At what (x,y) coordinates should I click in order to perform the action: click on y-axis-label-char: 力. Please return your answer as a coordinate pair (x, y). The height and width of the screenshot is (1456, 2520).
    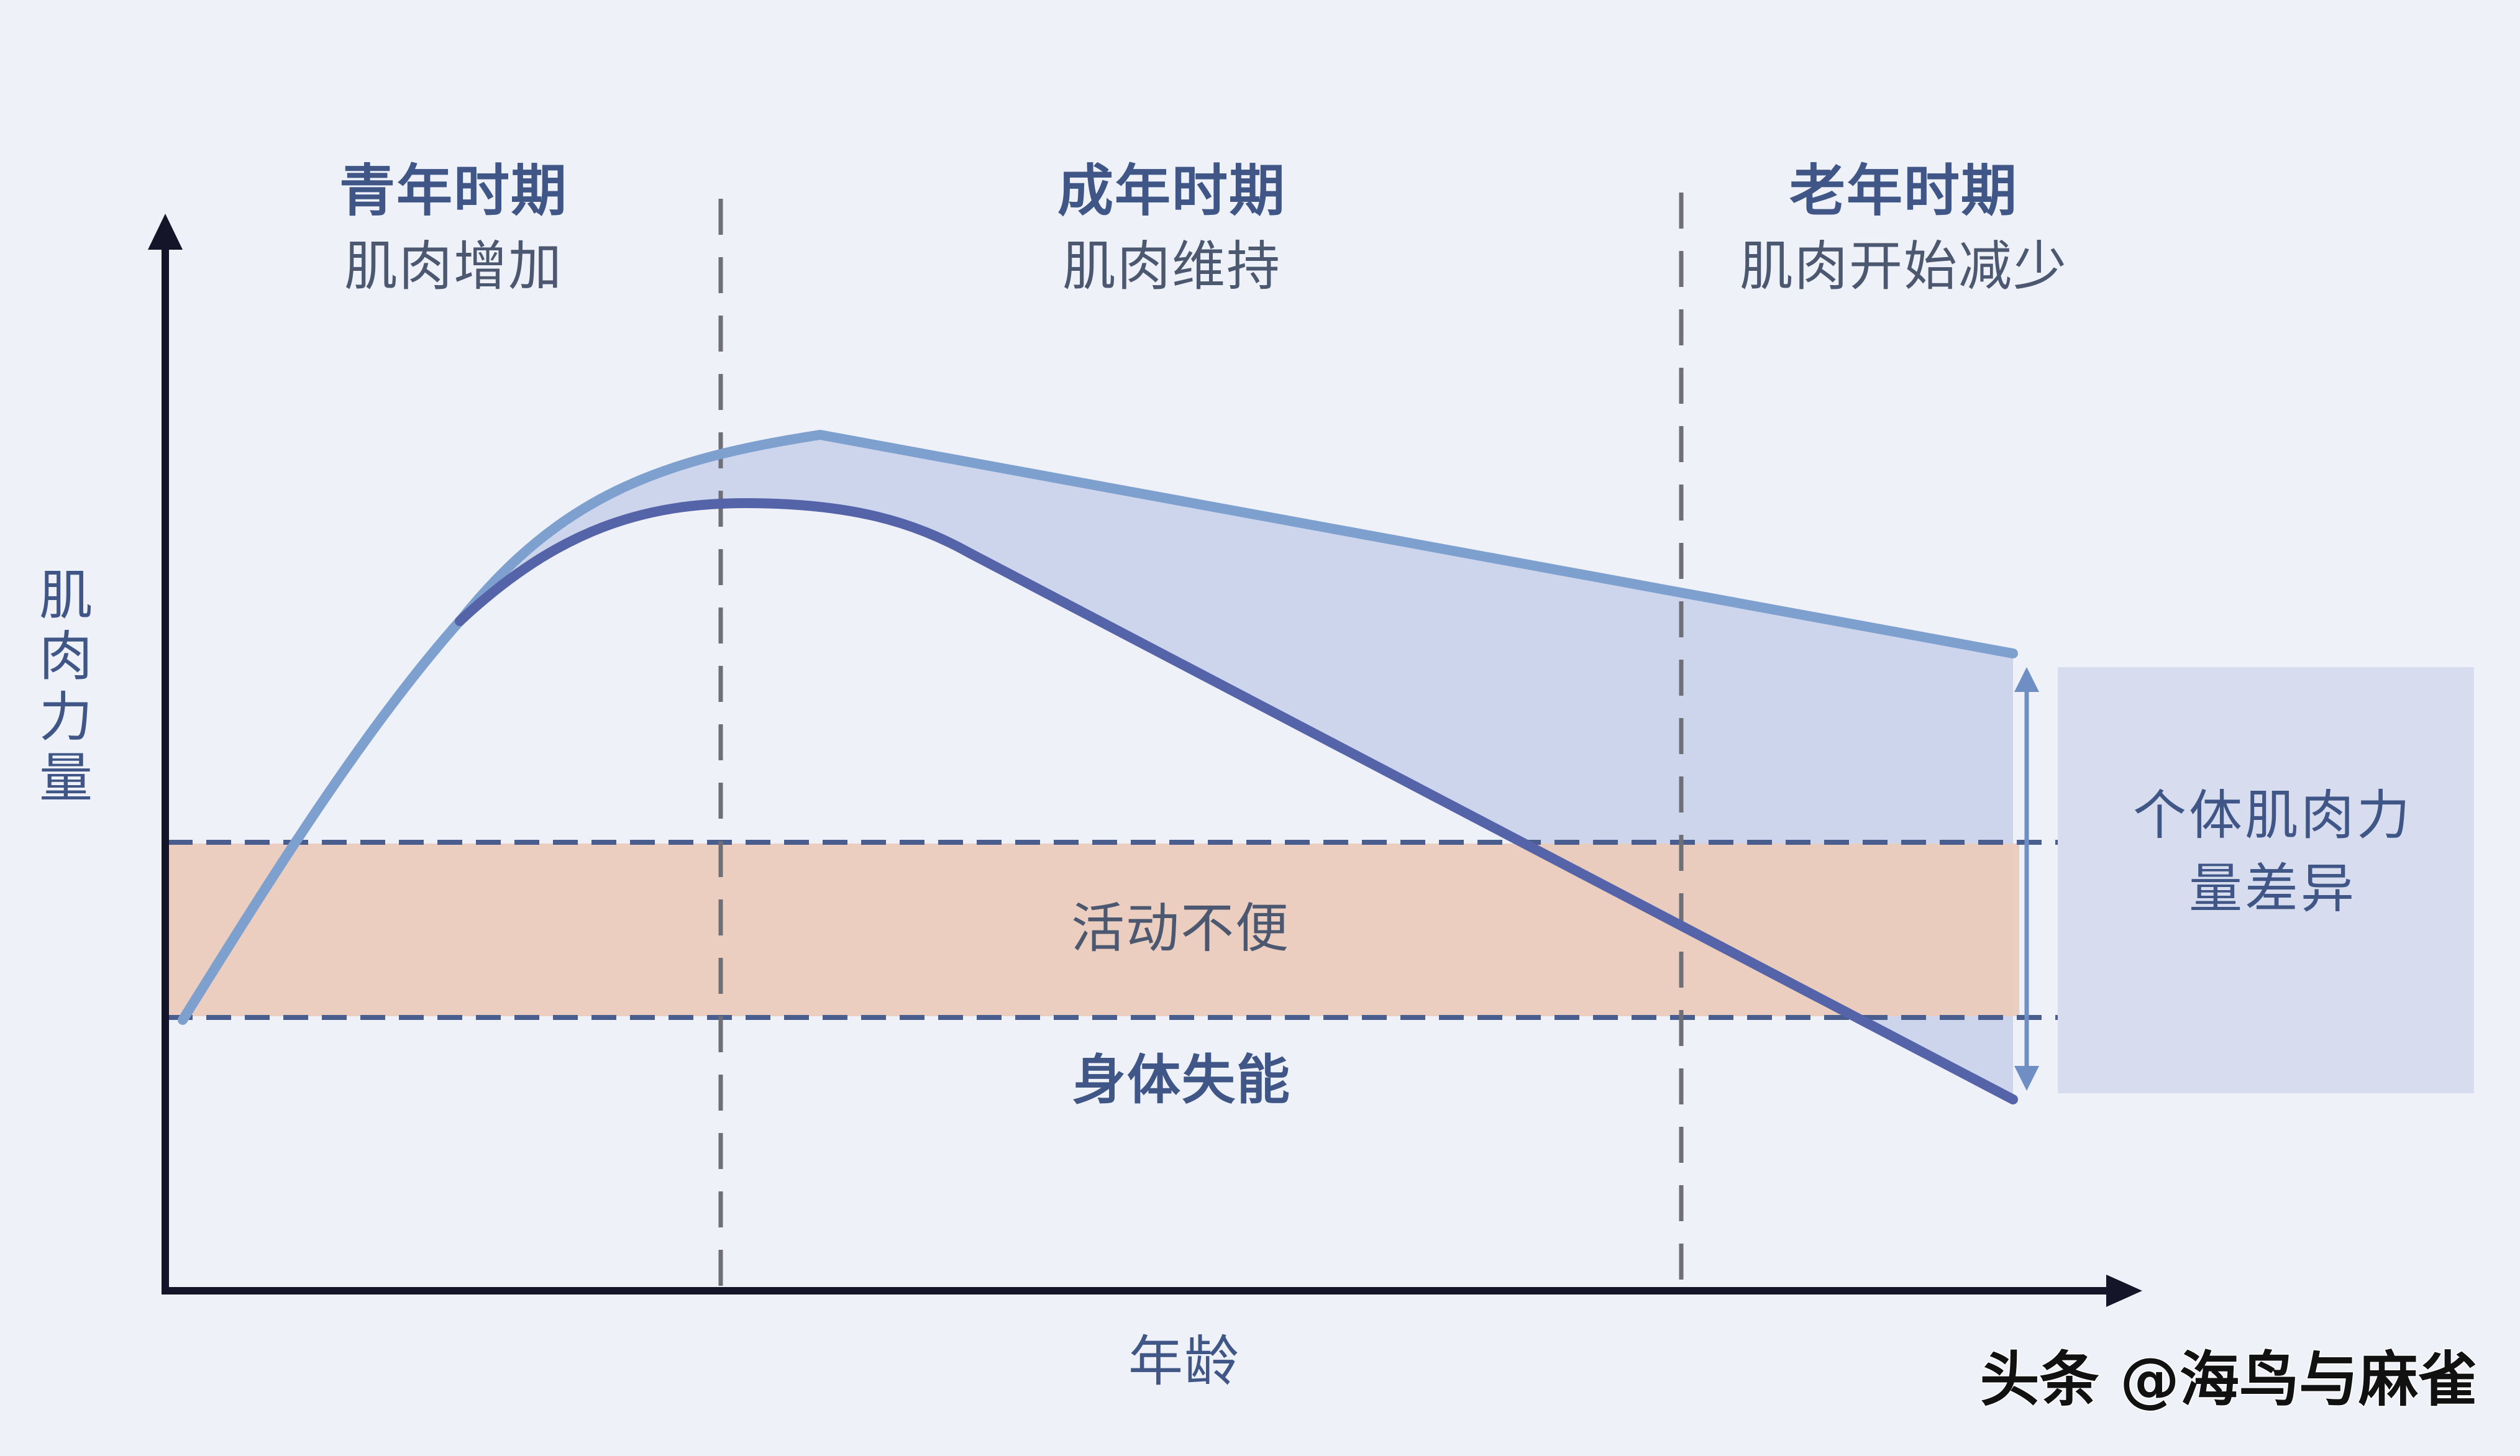
    Looking at the image, I should click on (66, 717).